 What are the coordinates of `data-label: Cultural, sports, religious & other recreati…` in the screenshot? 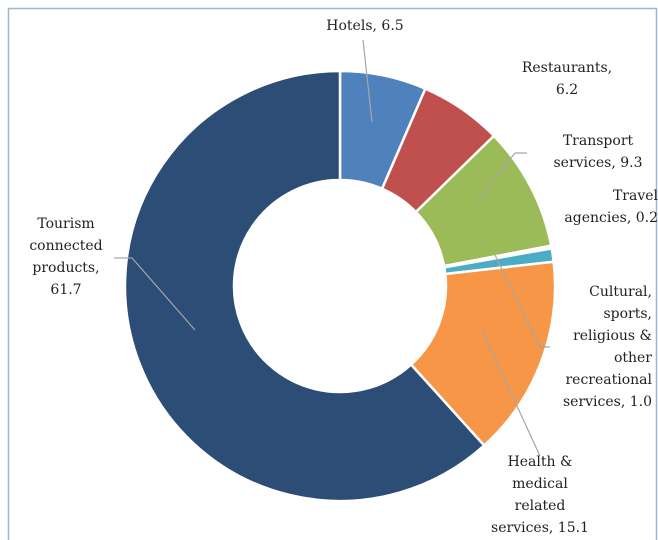 It's located at (608, 347).